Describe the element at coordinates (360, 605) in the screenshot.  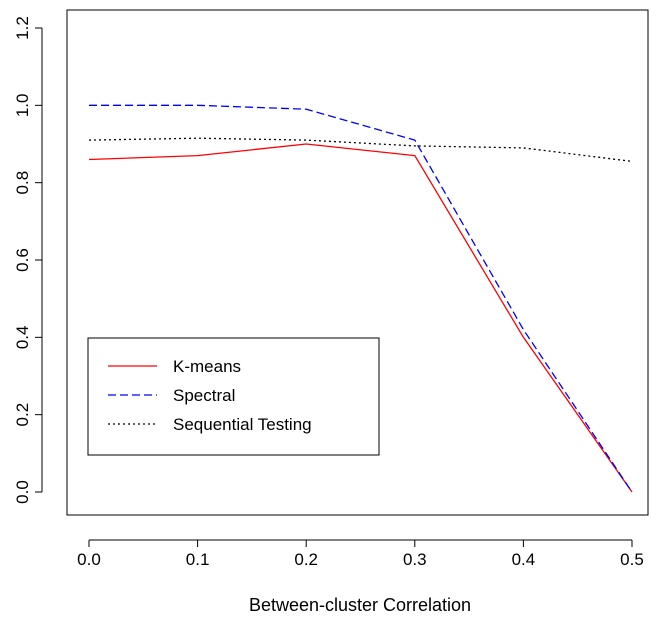
I see `x-axis-title: Between-cluster Correlation` at that location.